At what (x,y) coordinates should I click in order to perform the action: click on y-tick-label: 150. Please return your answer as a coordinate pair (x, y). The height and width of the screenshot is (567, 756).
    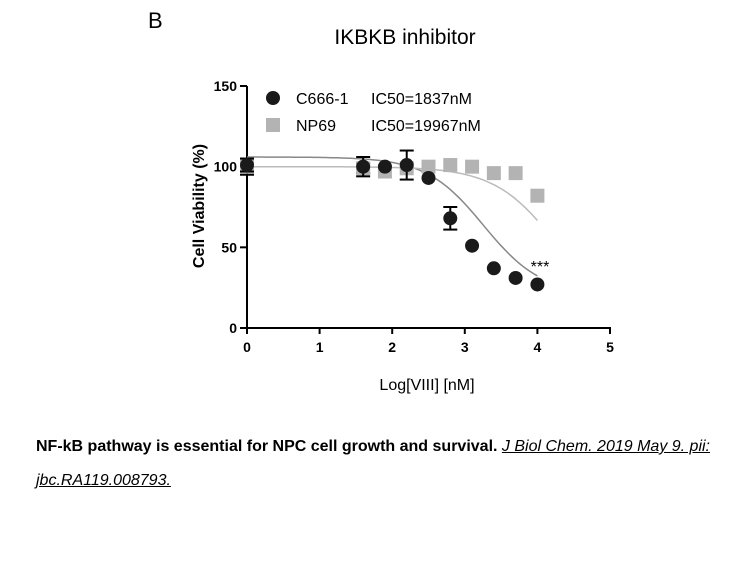
    Looking at the image, I should click on (226, 86).